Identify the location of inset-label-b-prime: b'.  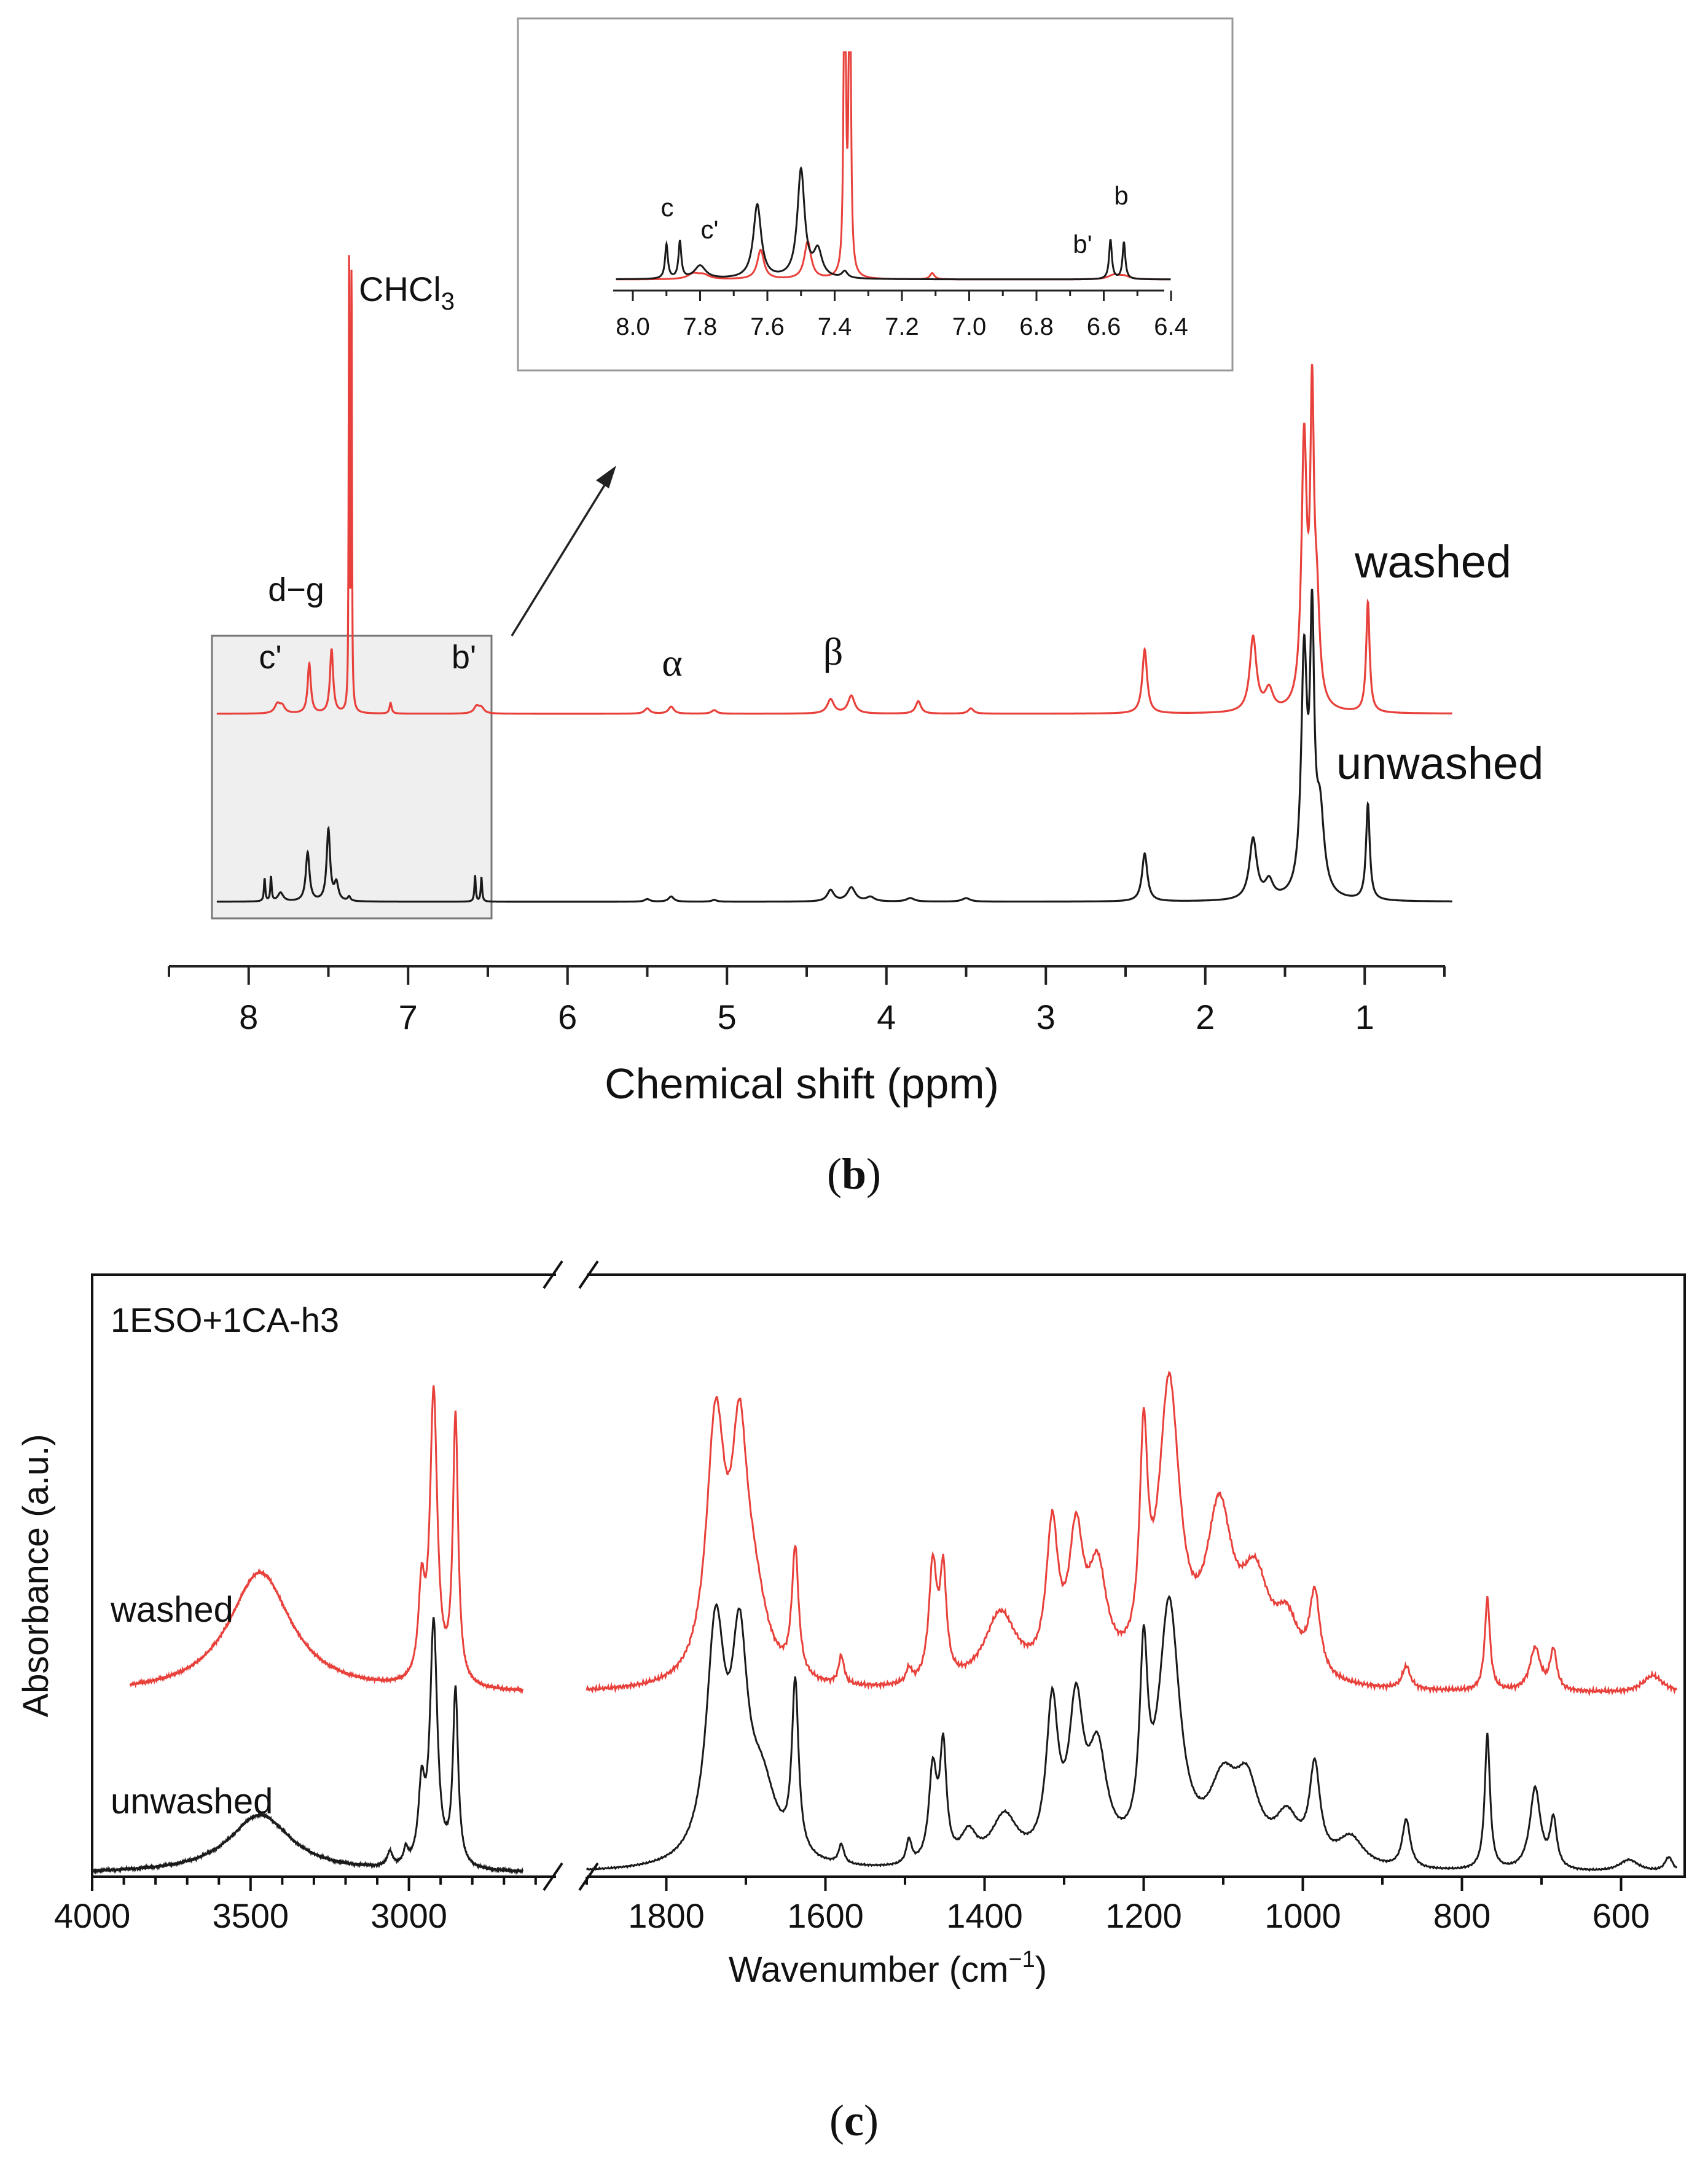
(1082, 245).